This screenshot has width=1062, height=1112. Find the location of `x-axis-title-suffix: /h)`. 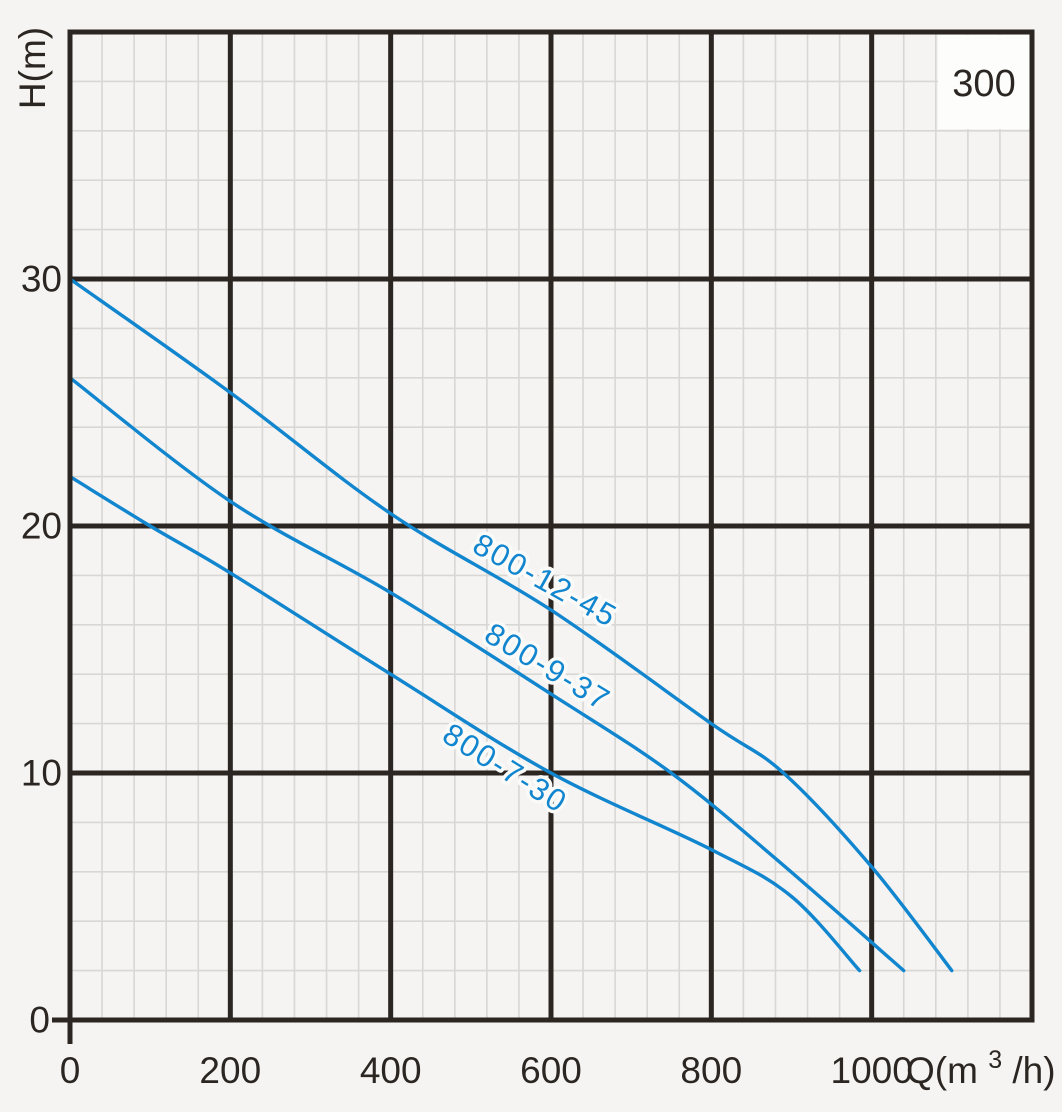

x-axis-title-suffix: /h) is located at coordinates (1033, 1070).